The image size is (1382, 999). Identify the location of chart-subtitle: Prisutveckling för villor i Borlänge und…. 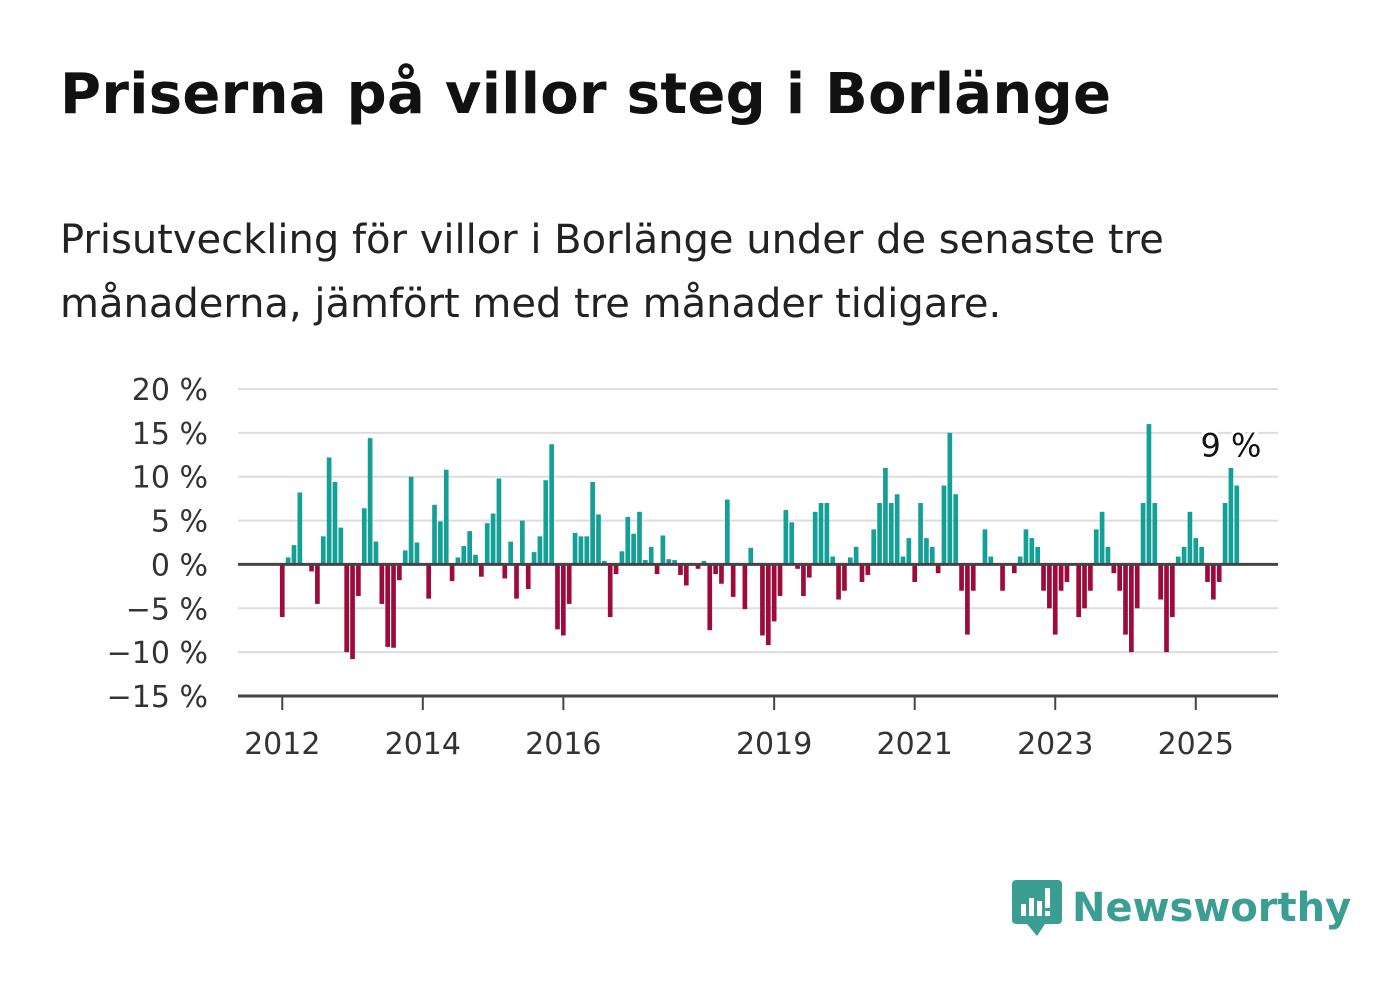
(612, 272).